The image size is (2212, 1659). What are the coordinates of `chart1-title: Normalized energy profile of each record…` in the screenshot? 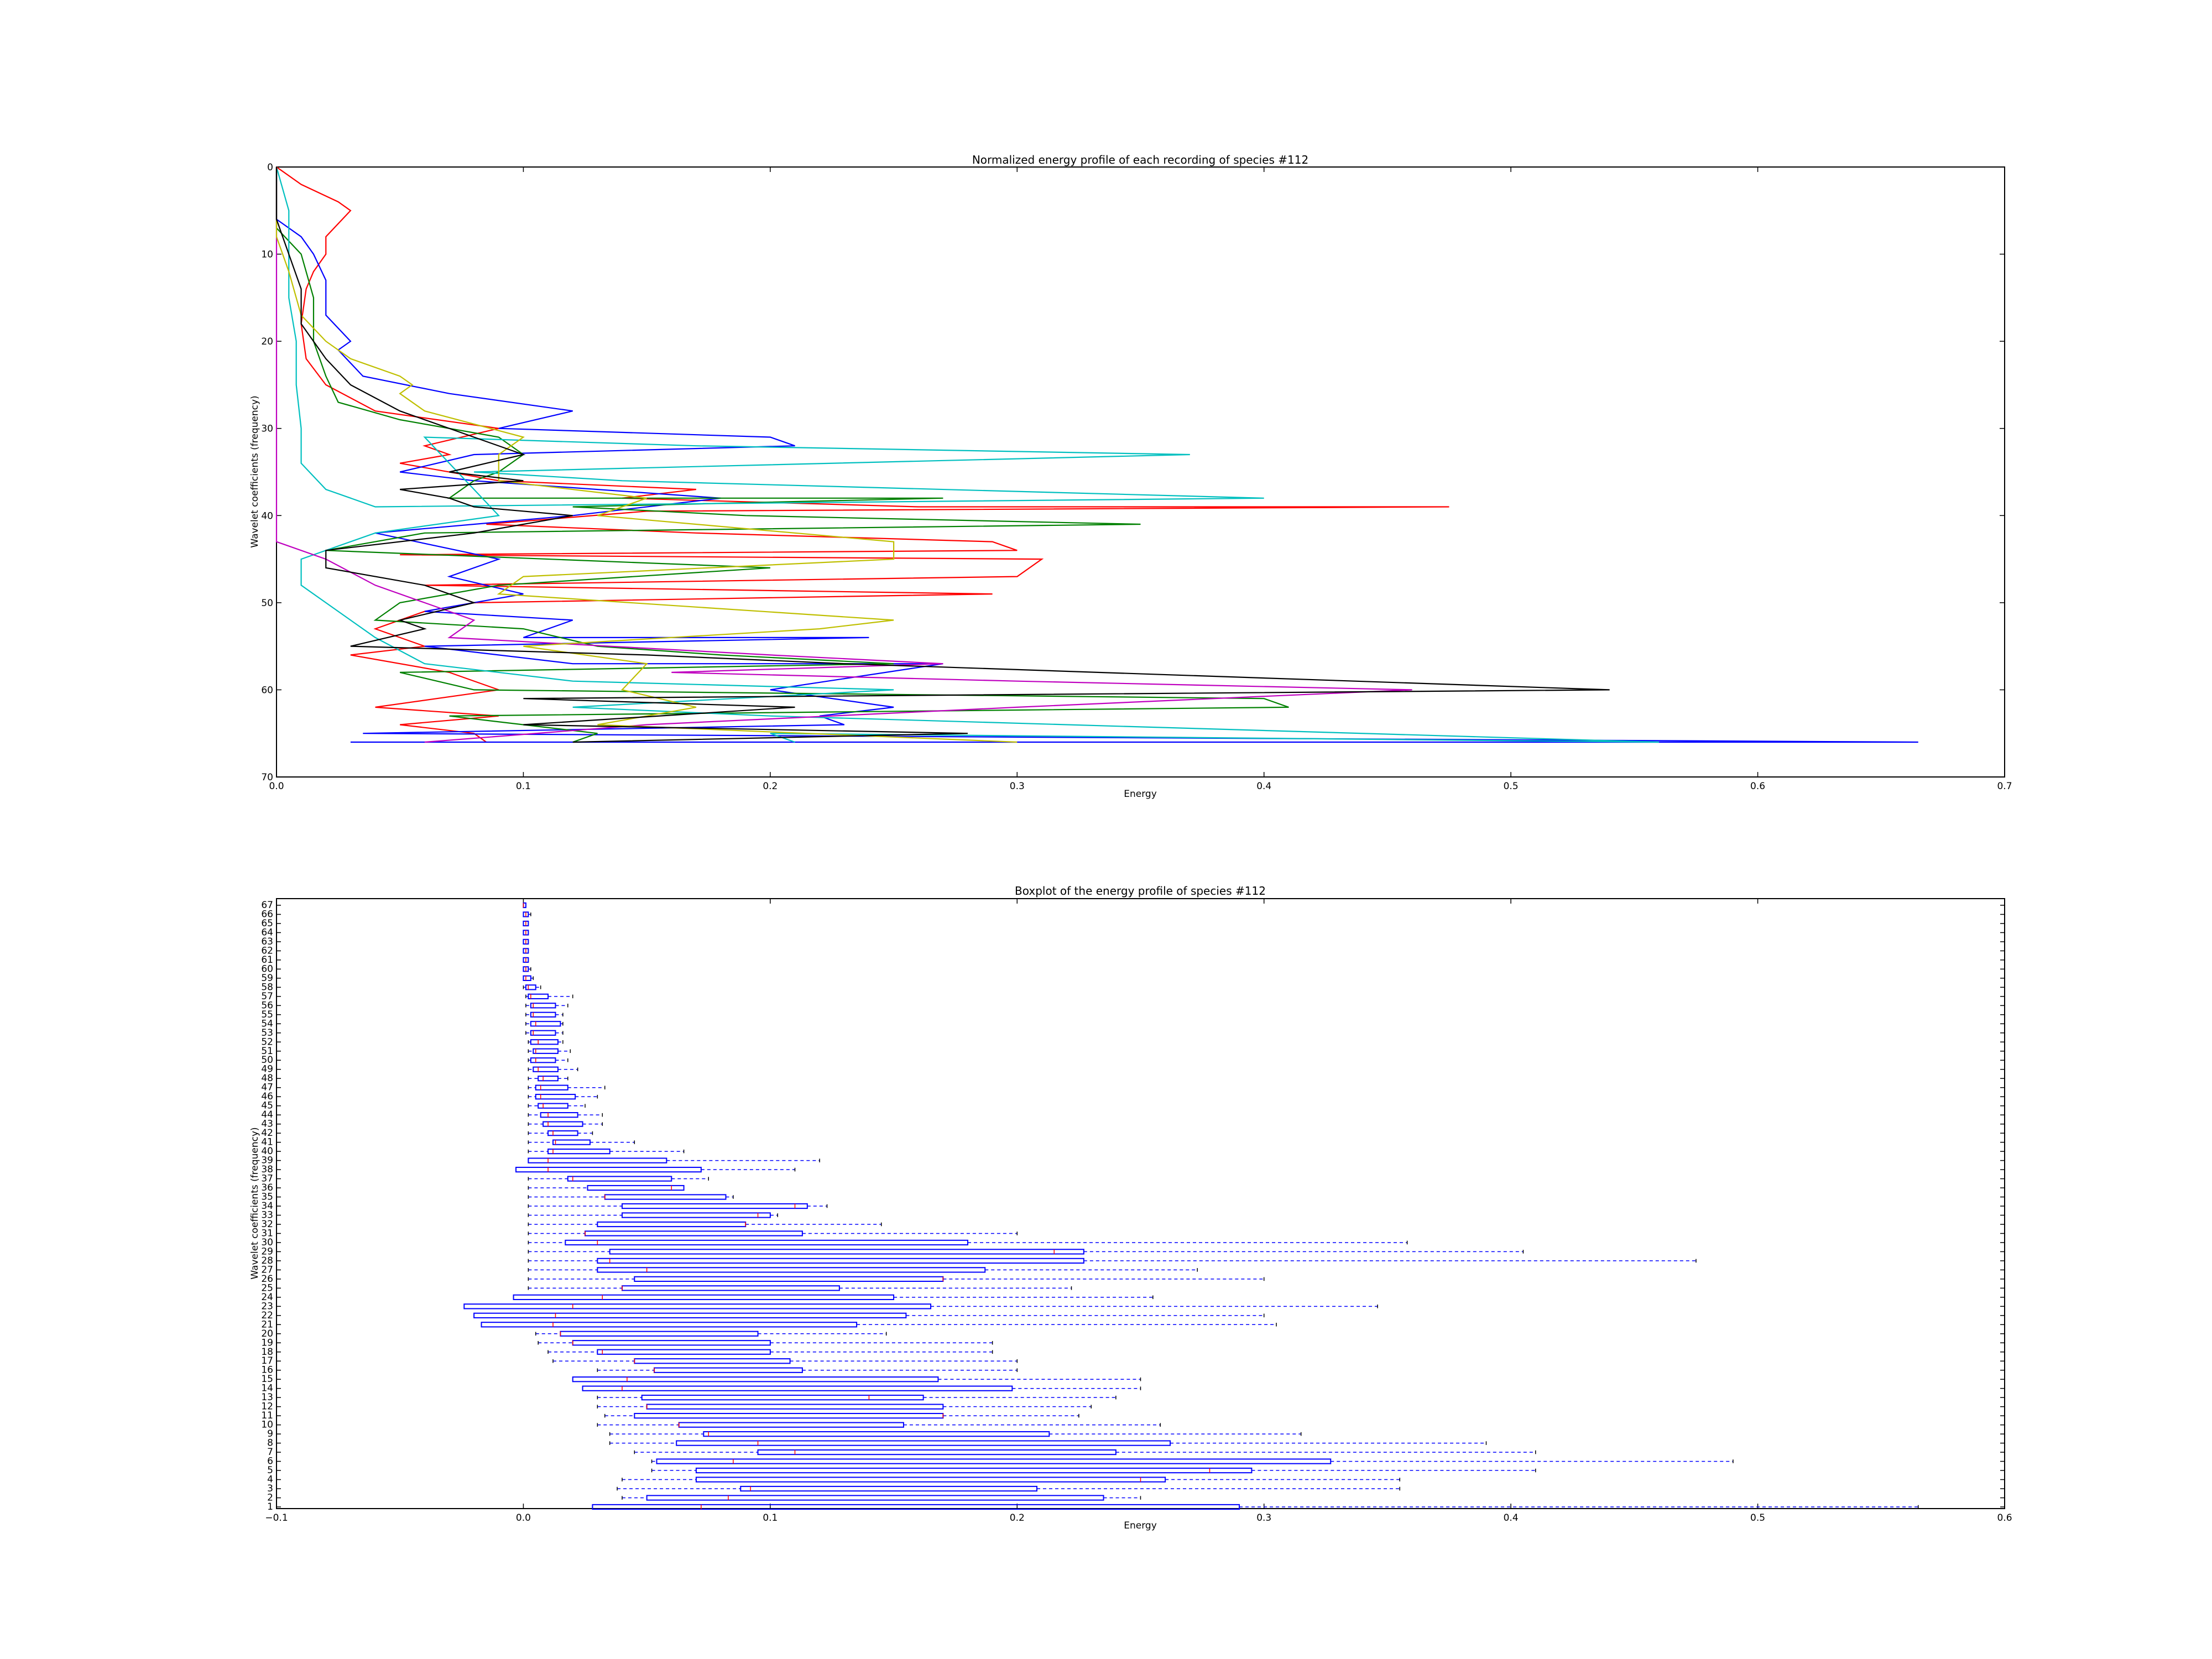 It's located at (1140, 160).